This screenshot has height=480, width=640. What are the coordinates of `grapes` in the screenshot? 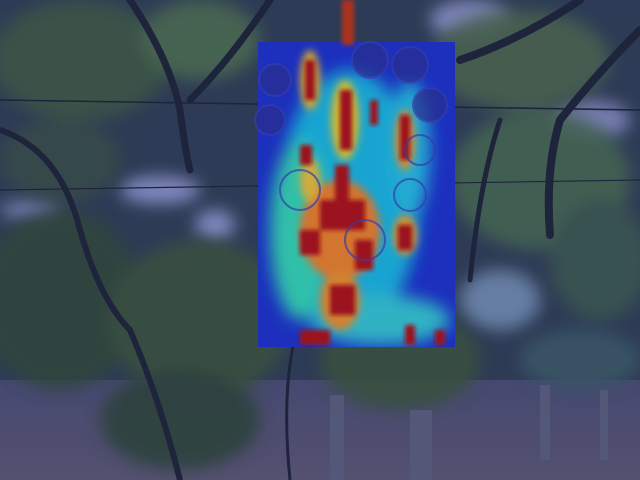 It's located at (351, 151).